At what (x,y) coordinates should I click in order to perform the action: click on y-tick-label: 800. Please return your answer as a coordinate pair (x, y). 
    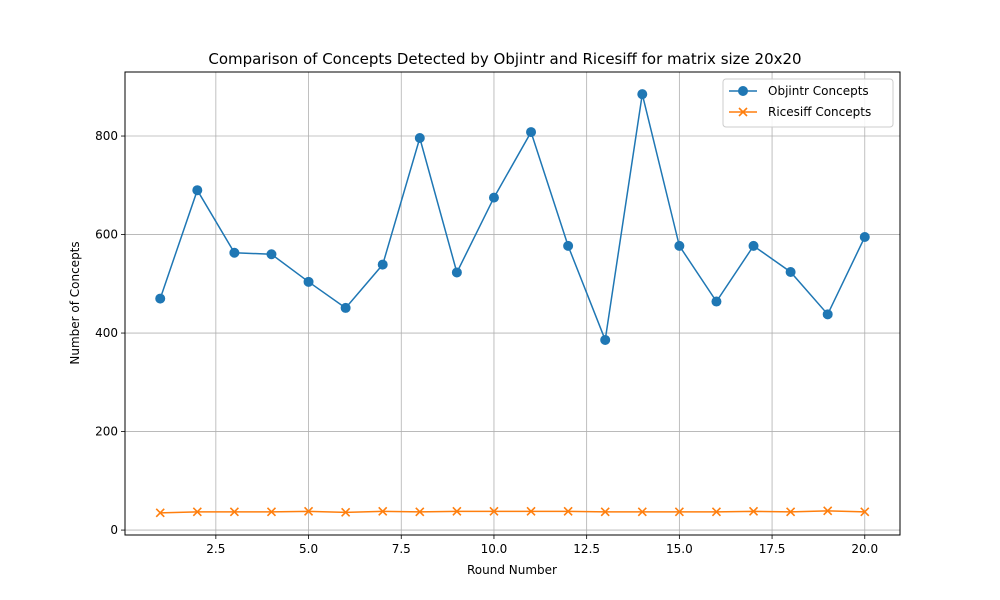
    Looking at the image, I should click on (106, 136).